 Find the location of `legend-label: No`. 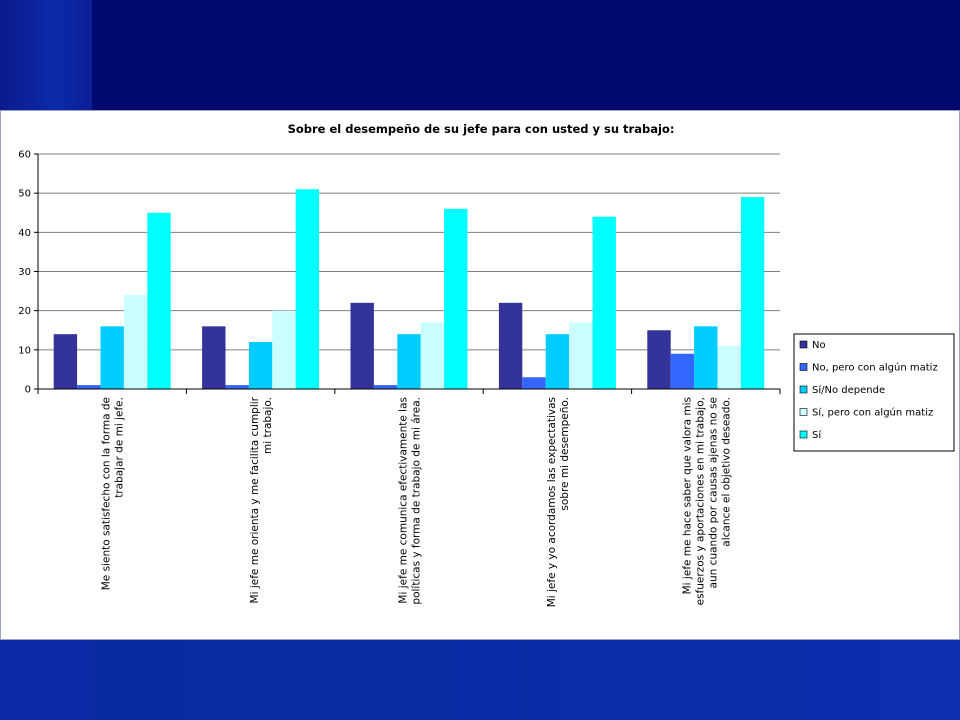

legend-label: No is located at coordinates (819, 345).